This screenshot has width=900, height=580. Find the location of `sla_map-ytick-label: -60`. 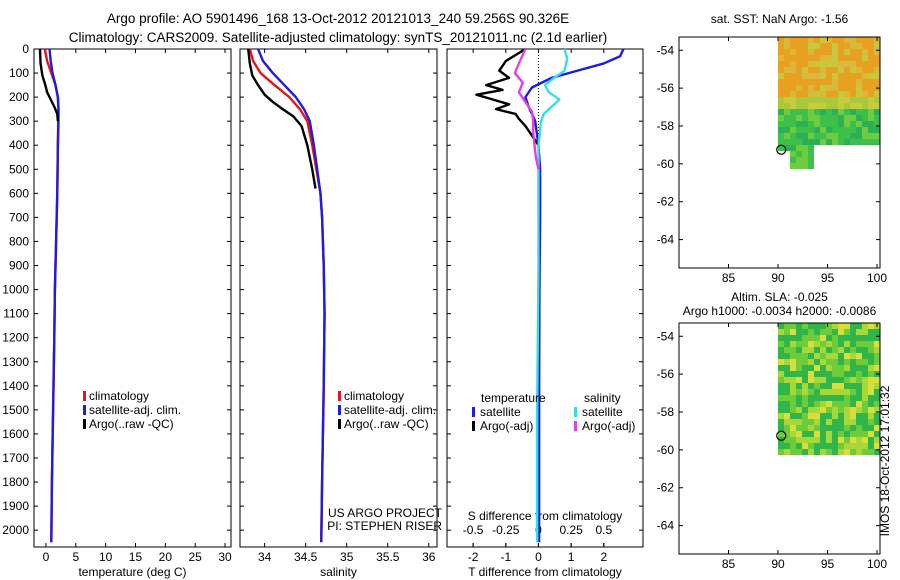

sla_map-ytick-label: -60 is located at coordinates (666, 450).